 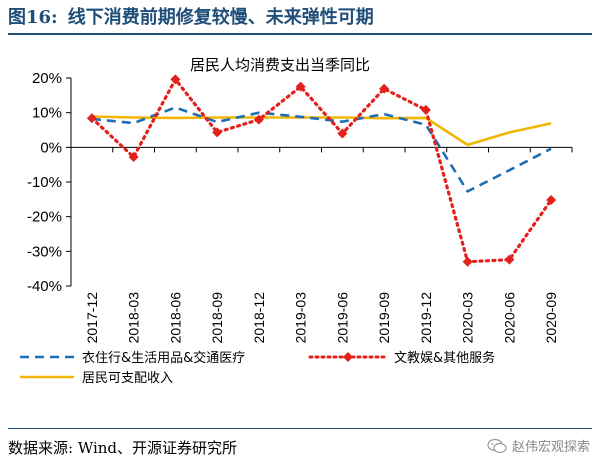 What do you see at coordinates (217, 318) in the screenshot?
I see `x-tick-label: 2018-09` at bounding box center [217, 318].